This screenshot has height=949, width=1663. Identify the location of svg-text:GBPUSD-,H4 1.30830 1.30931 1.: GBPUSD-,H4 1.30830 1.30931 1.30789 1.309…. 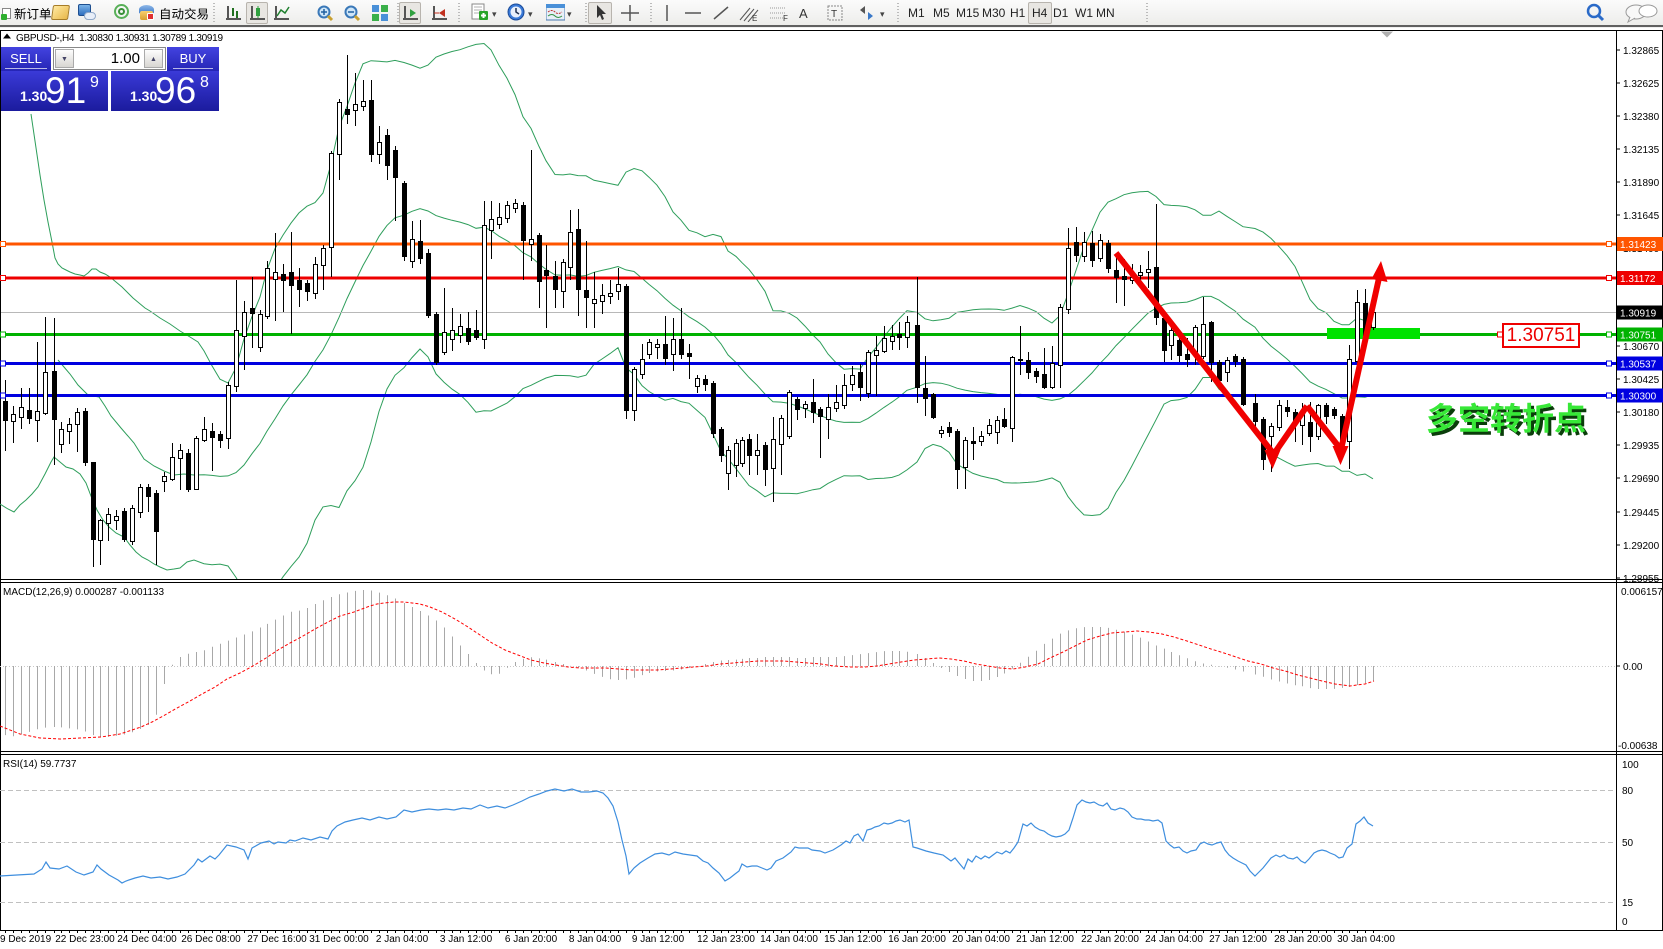
(119, 38).